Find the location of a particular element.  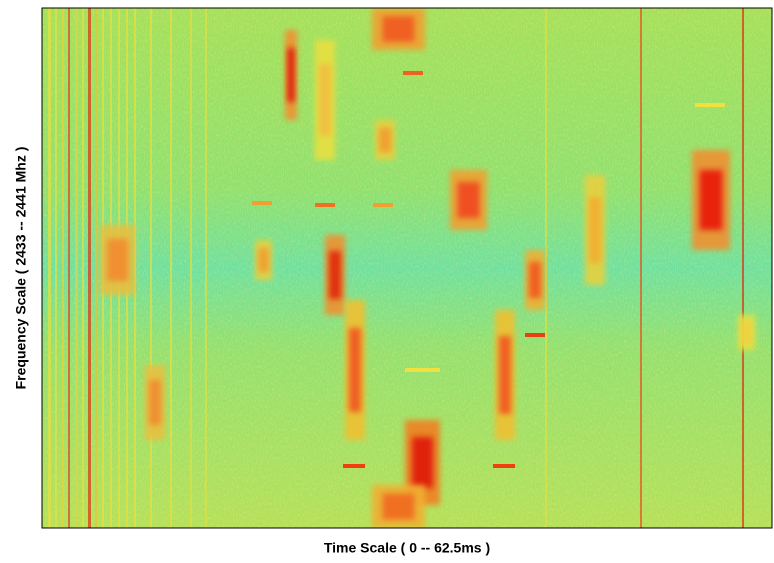

x-axis-label: Time Scale ( 0 -- 62.5ms ) is located at coordinates (407, 548).